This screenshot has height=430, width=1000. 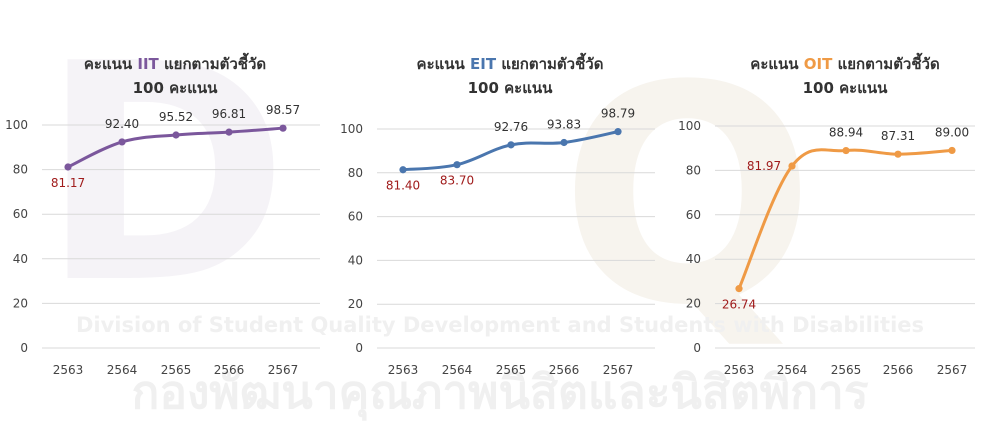 I want to click on data-label: 98.57, so click(x=283, y=110).